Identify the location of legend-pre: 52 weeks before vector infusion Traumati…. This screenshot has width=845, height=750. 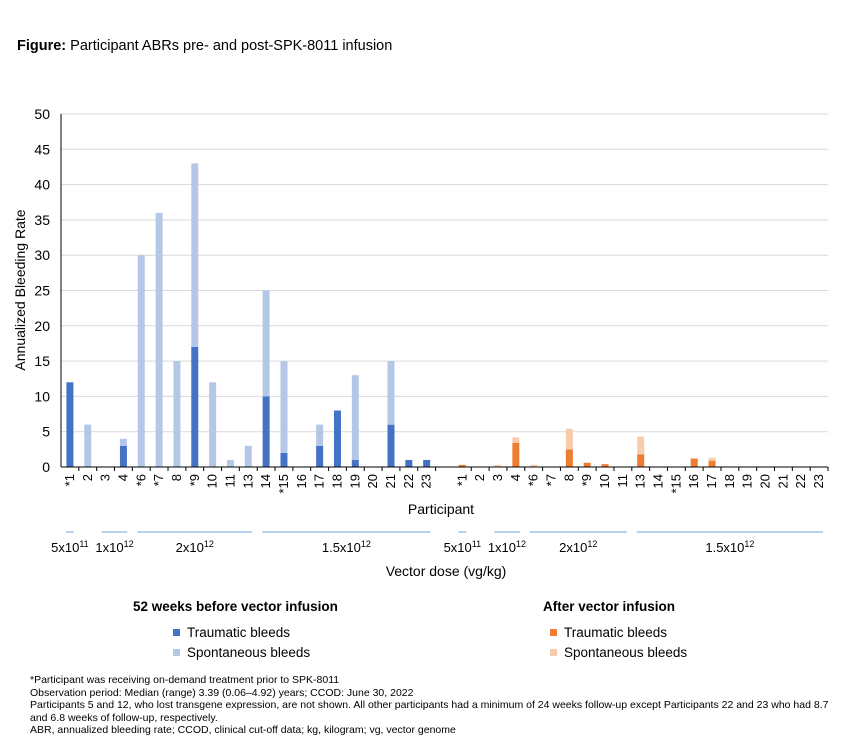
(235, 630).